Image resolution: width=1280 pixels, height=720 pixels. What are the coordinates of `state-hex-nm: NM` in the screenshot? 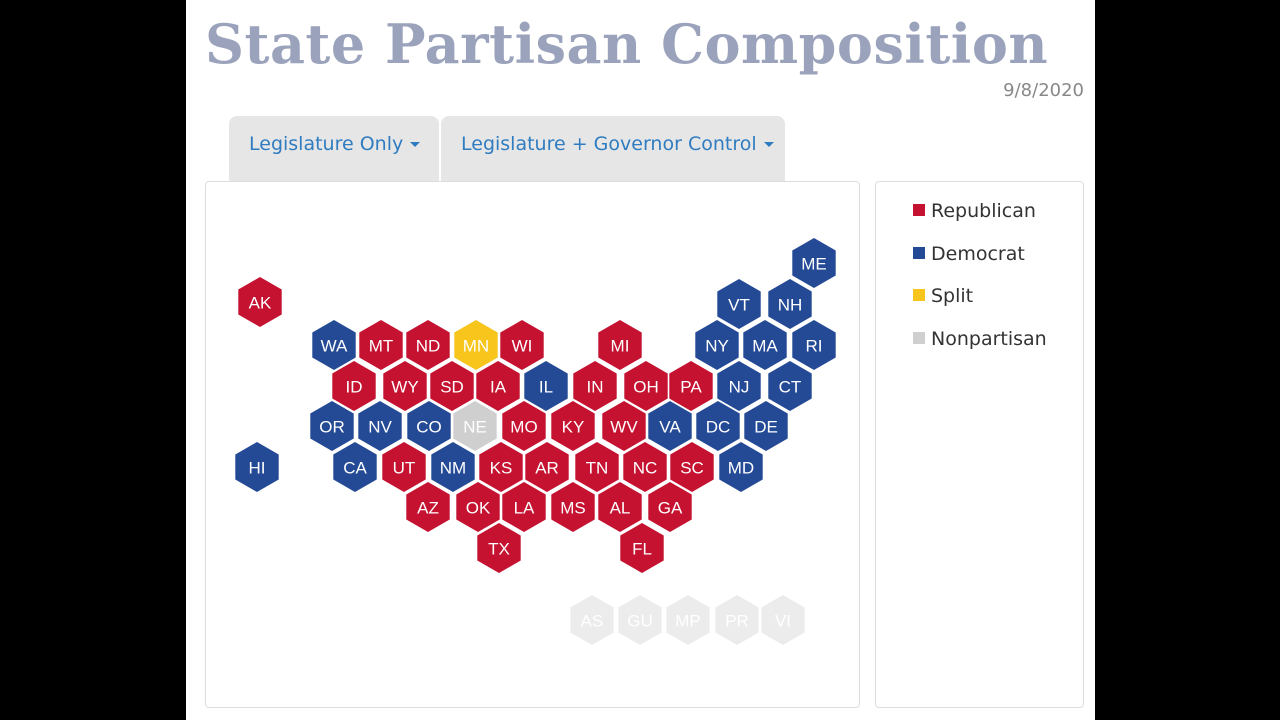 It's located at (453, 467).